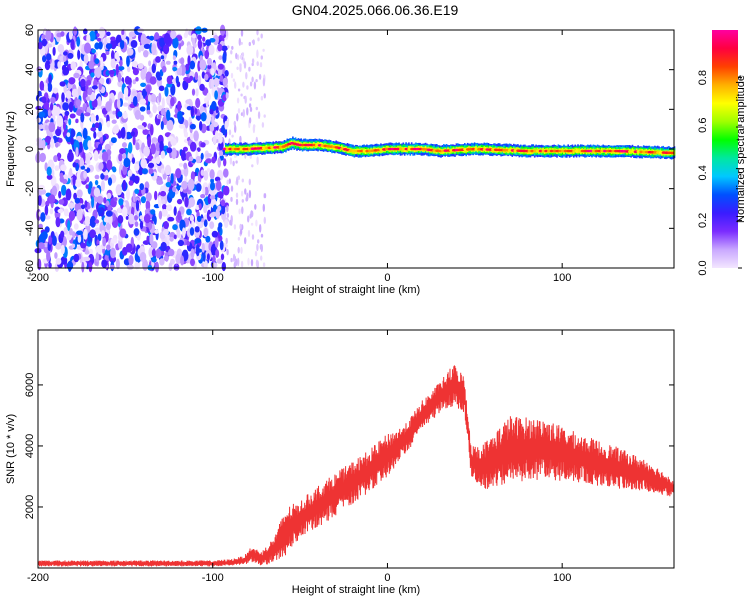  I want to click on carrier-track, so click(449, 148).